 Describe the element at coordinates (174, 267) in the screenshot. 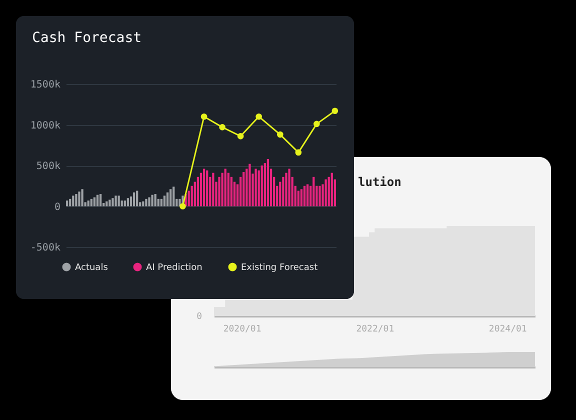

I see `legend-label: AI Prediction` at that location.